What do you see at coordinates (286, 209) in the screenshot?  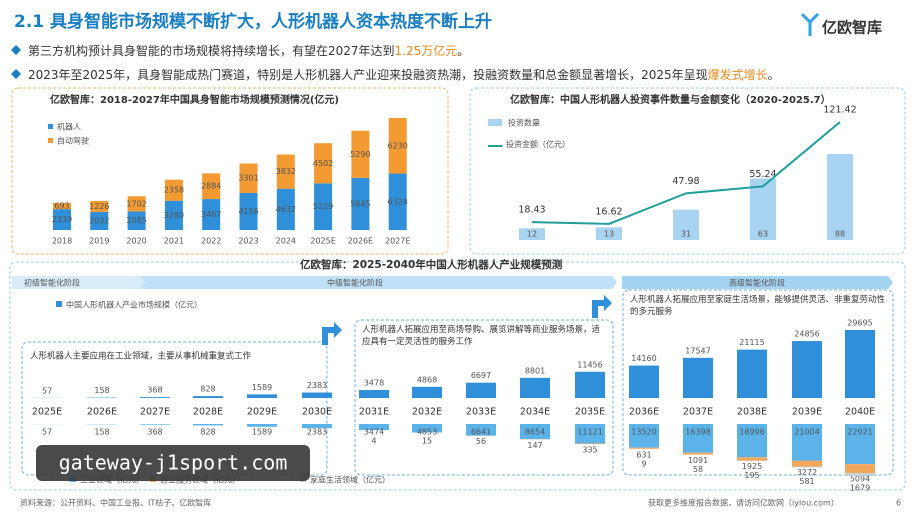 I see `data-label: 4632` at bounding box center [286, 209].